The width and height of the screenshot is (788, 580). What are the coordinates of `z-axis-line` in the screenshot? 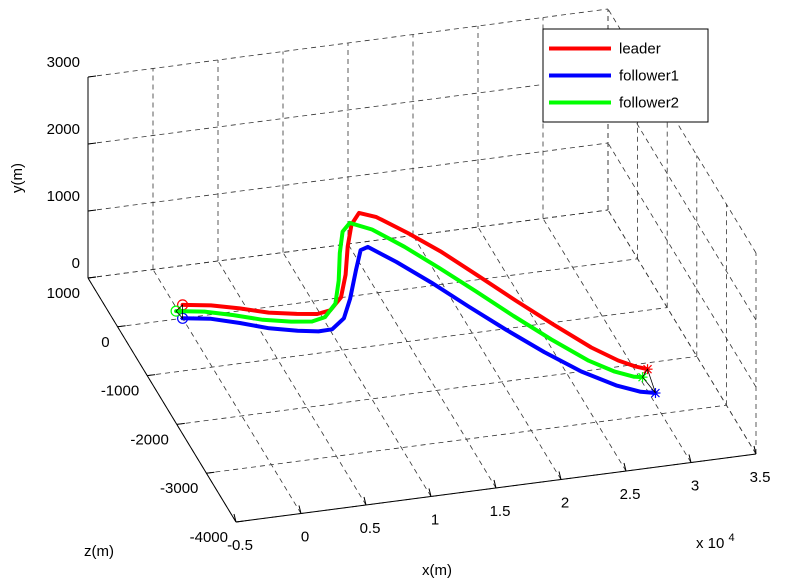 It's located at (162, 400).